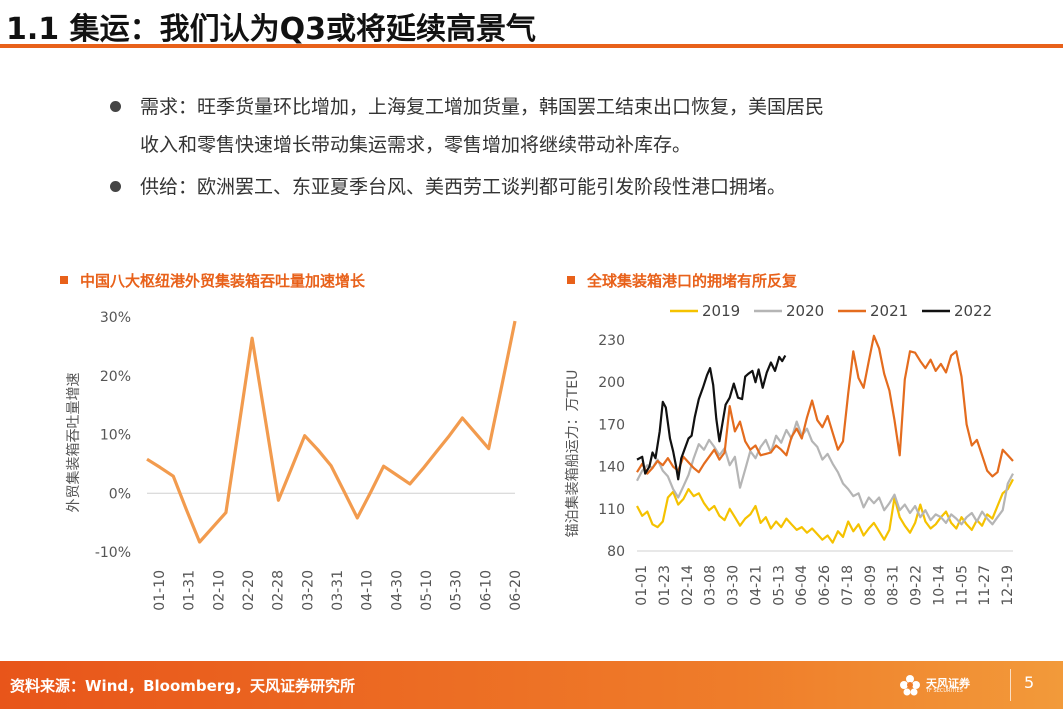  What do you see at coordinates (825, 406) in the screenshot?
I see `series-line-2021` at bounding box center [825, 406].